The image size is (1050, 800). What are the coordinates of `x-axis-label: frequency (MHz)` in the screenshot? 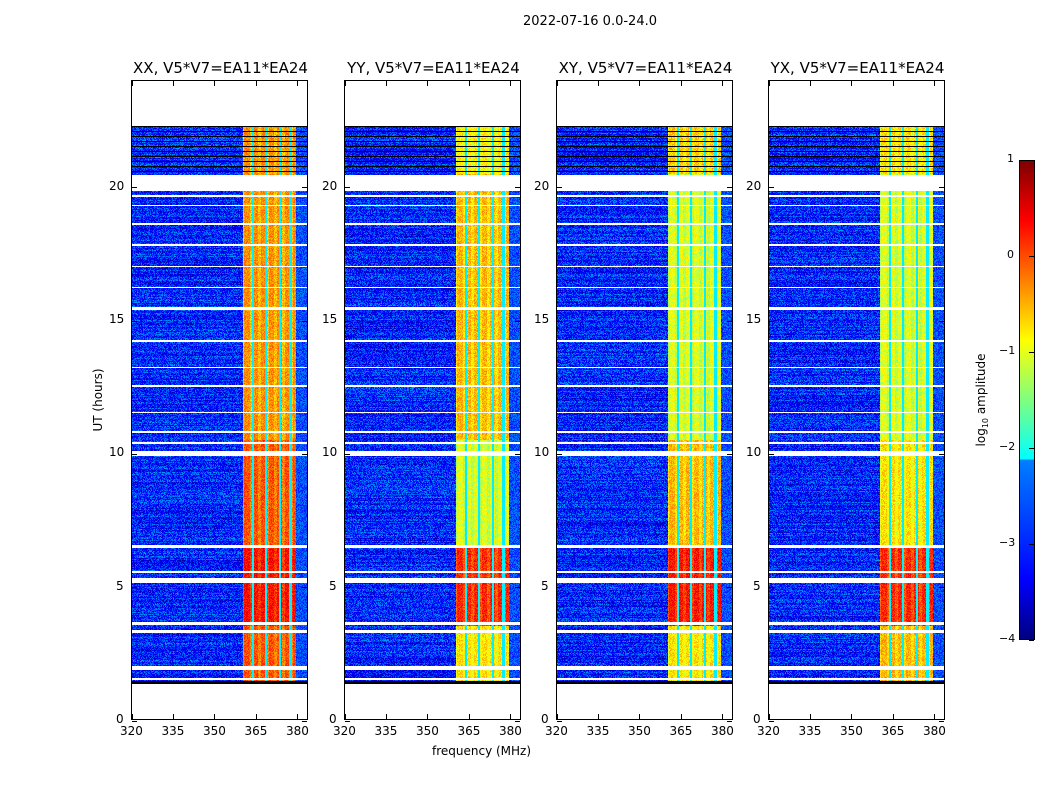 It's located at (482, 751).